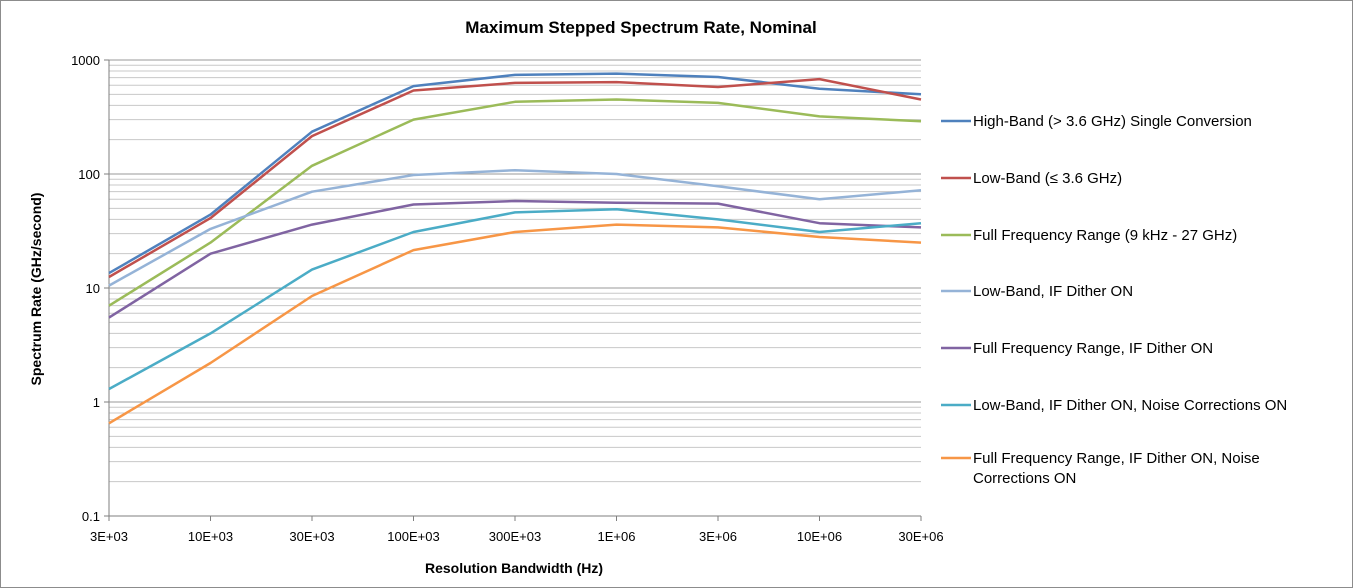 The width and height of the screenshot is (1353, 588). I want to click on y-tick-label: 10, so click(93, 288).